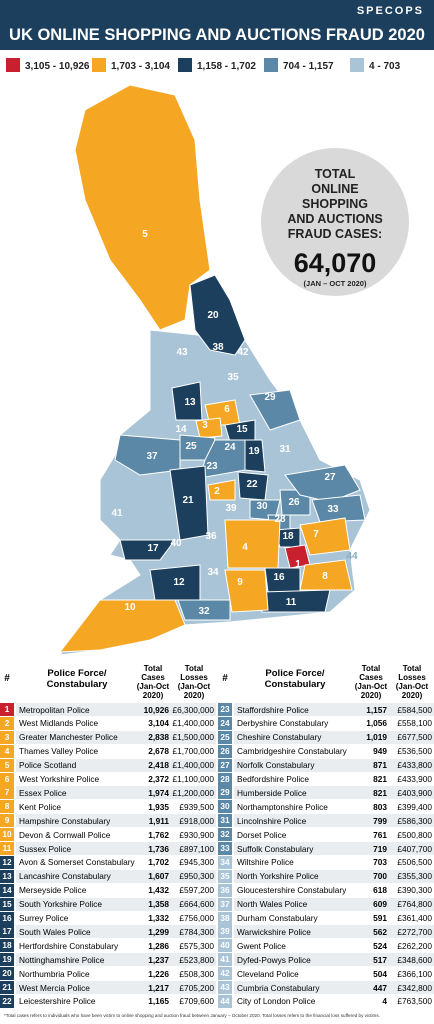 This screenshot has width=434, height=1024. What do you see at coordinates (412, 682) in the screenshot?
I see `column-header: Total Losses (Jan-Oct 2020)` at bounding box center [412, 682].